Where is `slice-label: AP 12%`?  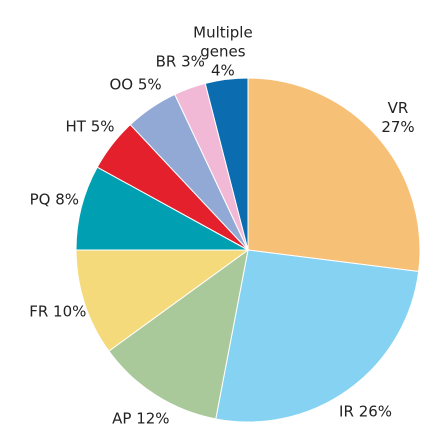 slice-label: AP 12% is located at coordinates (140, 418).